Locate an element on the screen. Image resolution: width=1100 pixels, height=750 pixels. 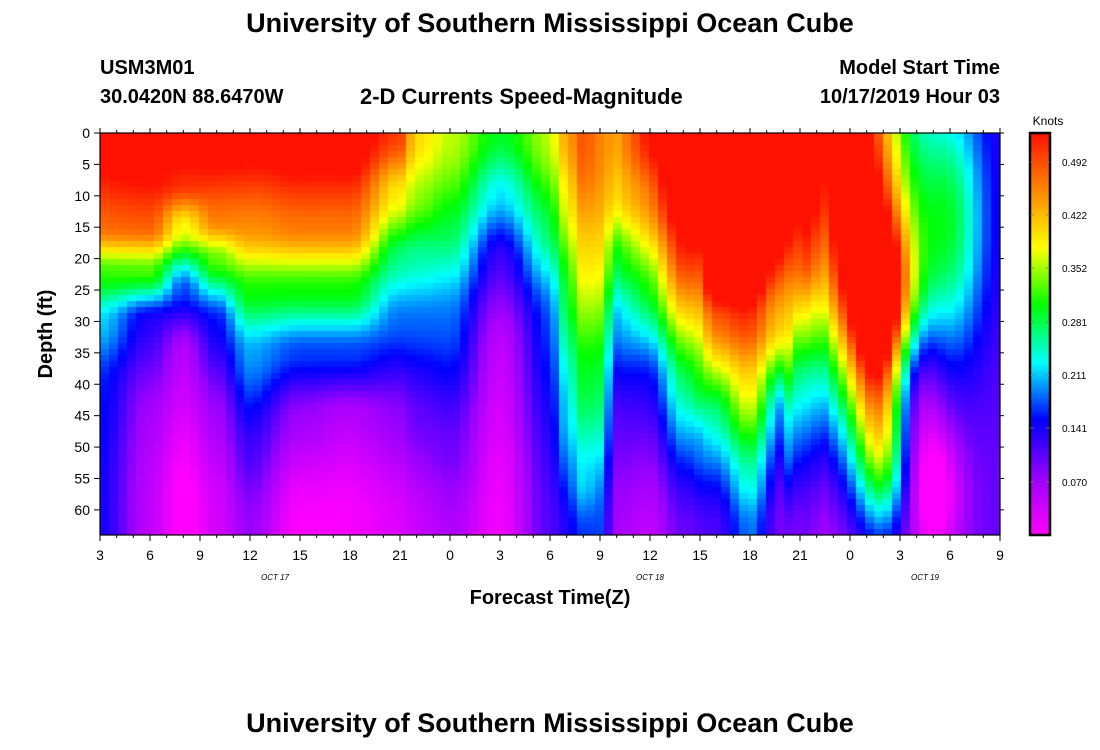
model-start-label: Model Start Time is located at coordinates (919, 68).